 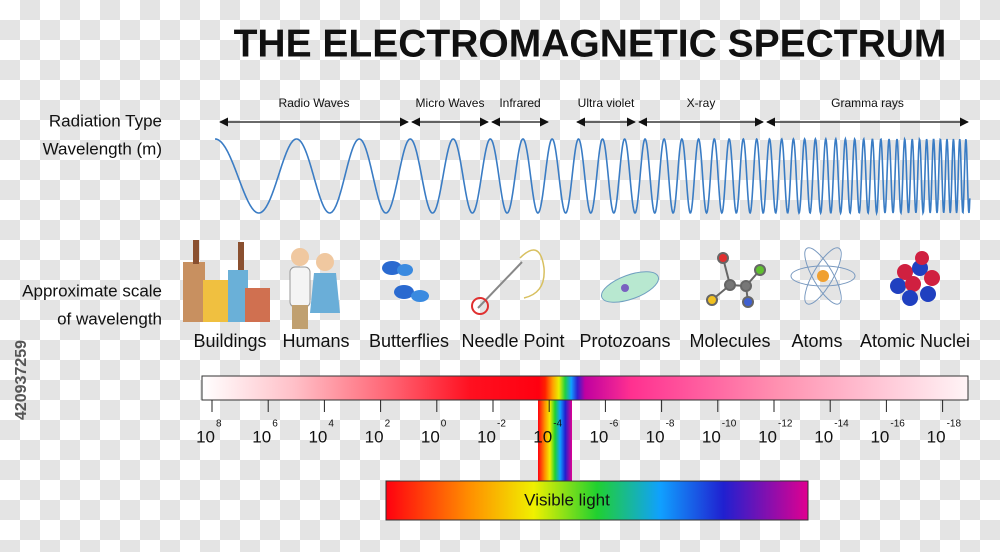 What do you see at coordinates (508, 282) in the screenshot?
I see `needle-icon` at bounding box center [508, 282].